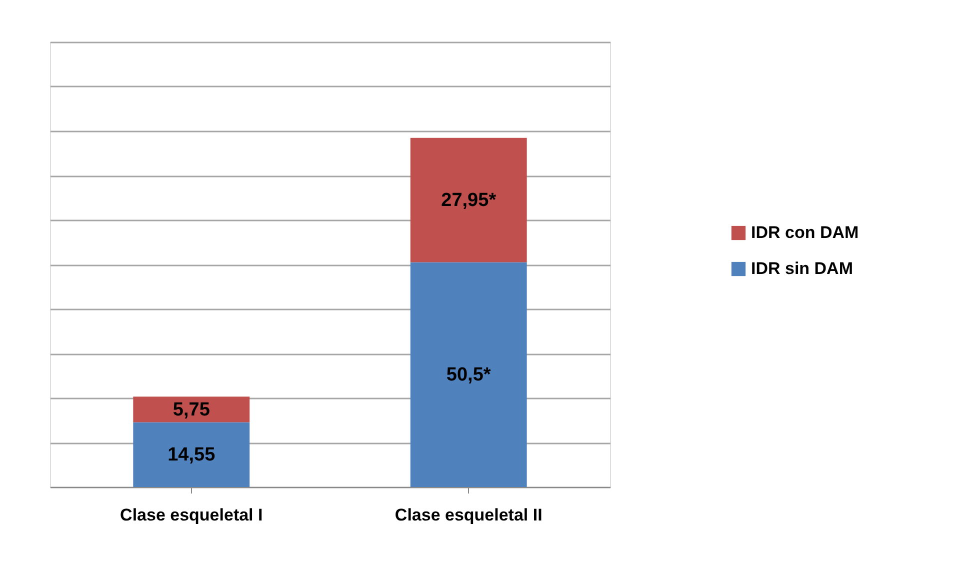  I want to click on data-label: 50,5*, so click(469, 375).